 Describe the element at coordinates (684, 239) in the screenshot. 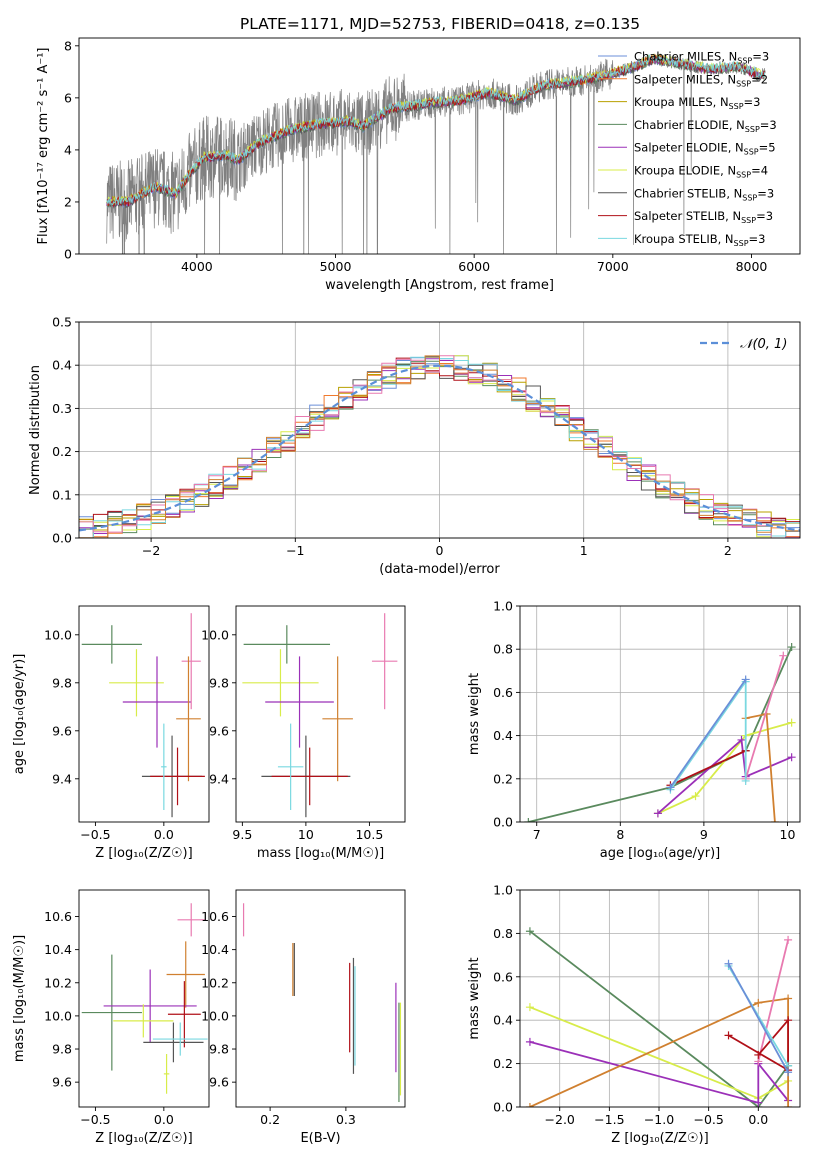

I see `legend-label-text: Kroupa STELIB, N` at that location.